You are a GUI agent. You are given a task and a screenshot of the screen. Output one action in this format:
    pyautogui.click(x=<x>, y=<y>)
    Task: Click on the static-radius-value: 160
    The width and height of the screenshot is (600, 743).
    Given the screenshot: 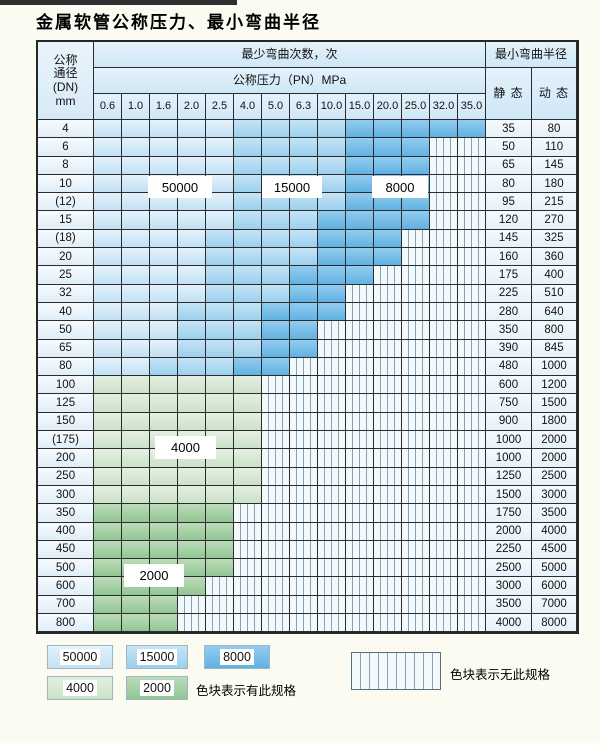 What is the action you would take?
    pyautogui.click(x=509, y=257)
    